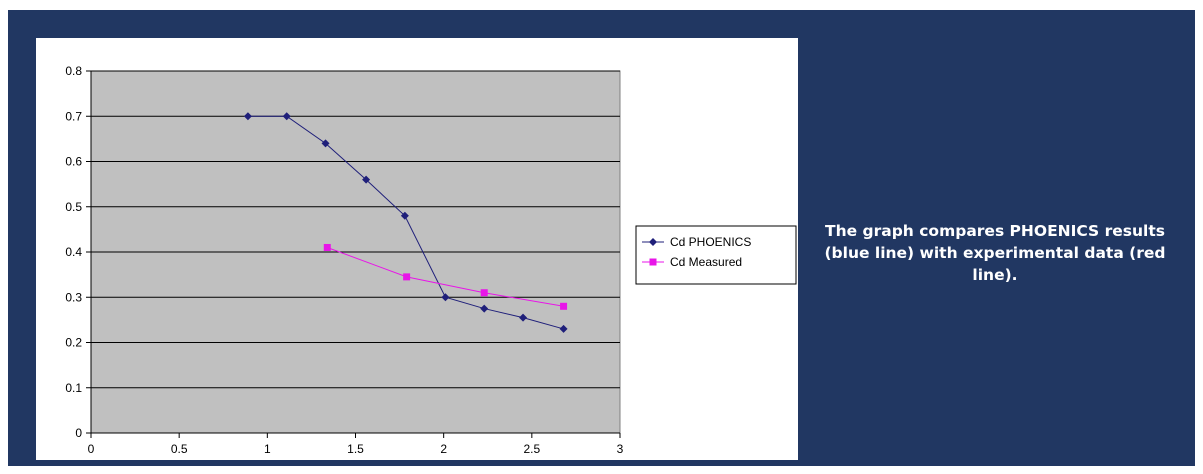 The height and width of the screenshot is (474, 1203). I want to click on y-tick-label: 0.5, so click(73, 207).